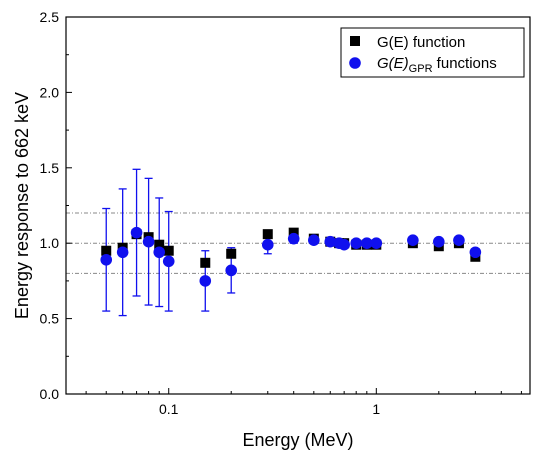 This screenshot has width=550, height=459. Describe the element at coordinates (22, 205) in the screenshot. I see `y-axis-title: Energy response to 662 keV` at that location.